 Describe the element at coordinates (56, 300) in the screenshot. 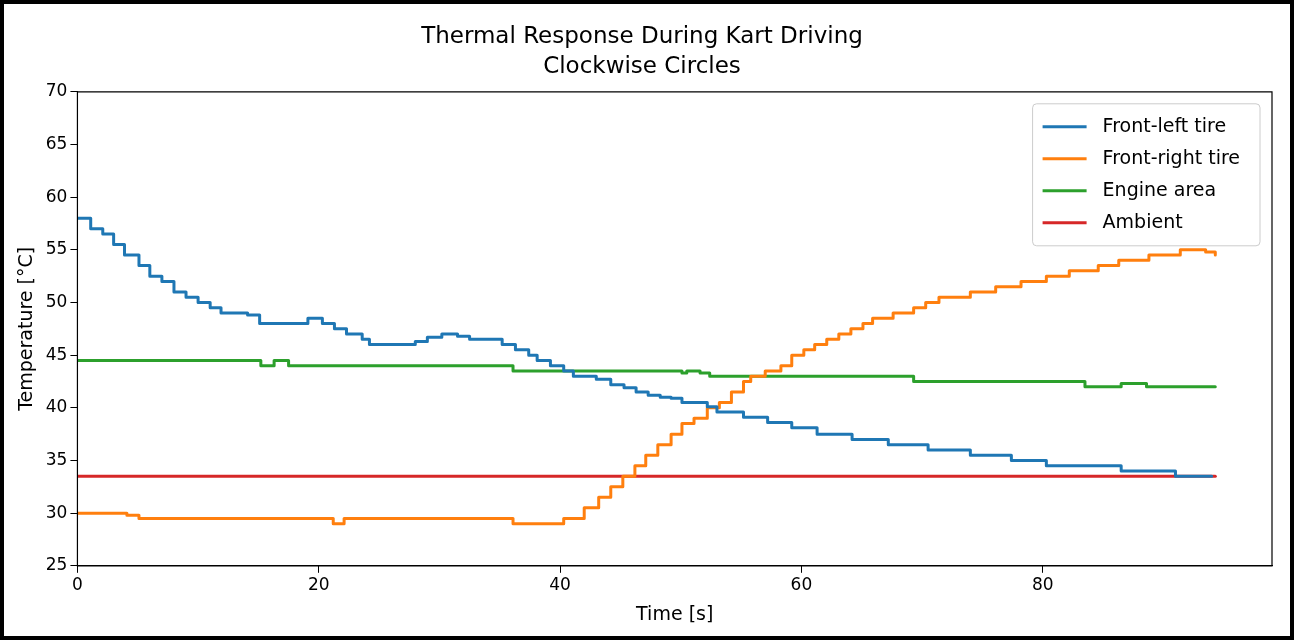

I see `y-tick-label: 50` at that location.